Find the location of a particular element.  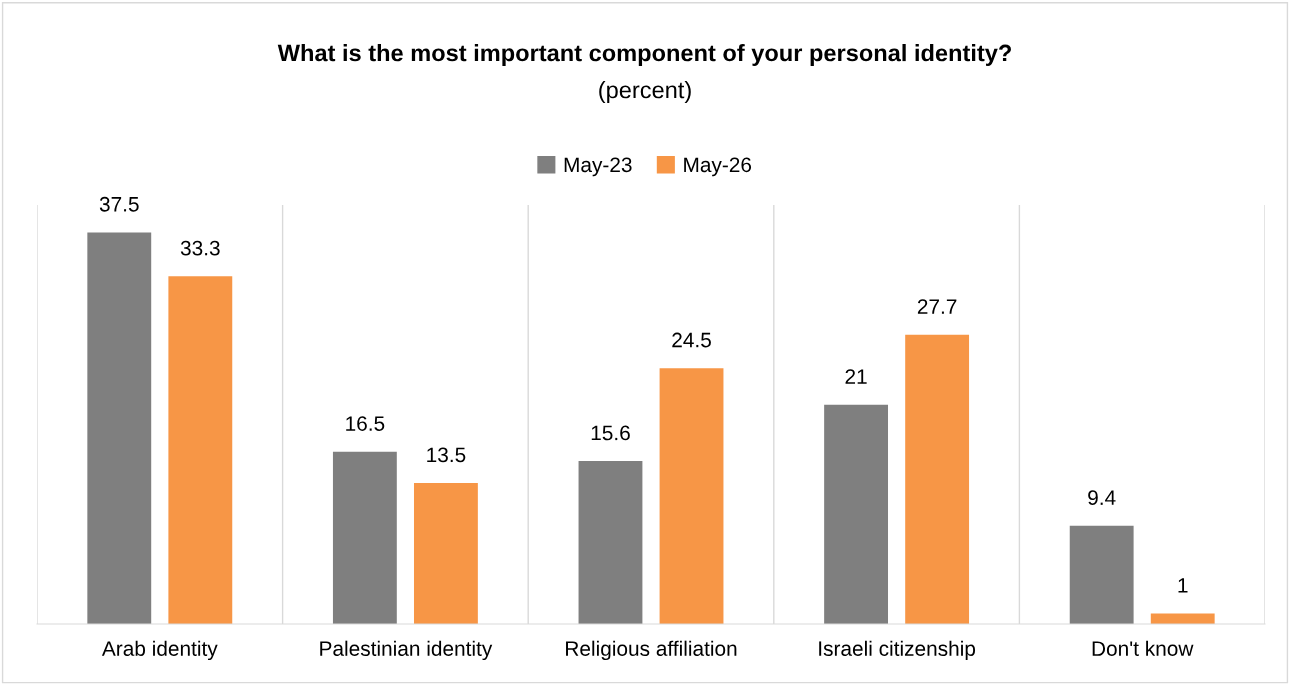

x-tick-label: Arab identity is located at coordinates (159, 650).